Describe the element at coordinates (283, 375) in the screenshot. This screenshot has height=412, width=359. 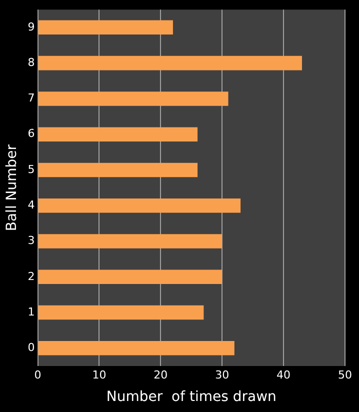
I see `x-tick-label: 40` at that location.